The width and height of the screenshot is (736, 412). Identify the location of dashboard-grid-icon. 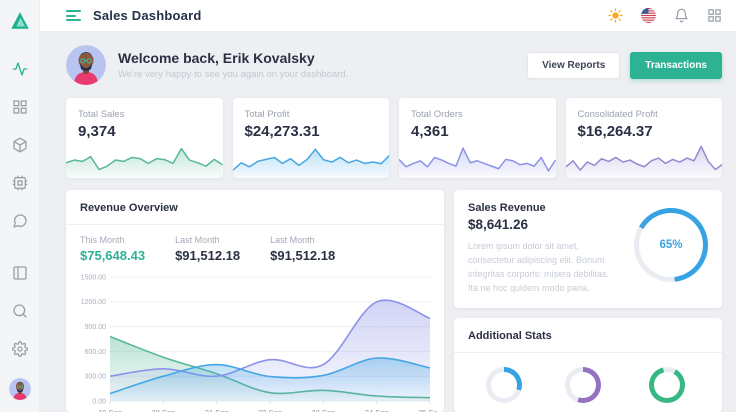
(20, 107).